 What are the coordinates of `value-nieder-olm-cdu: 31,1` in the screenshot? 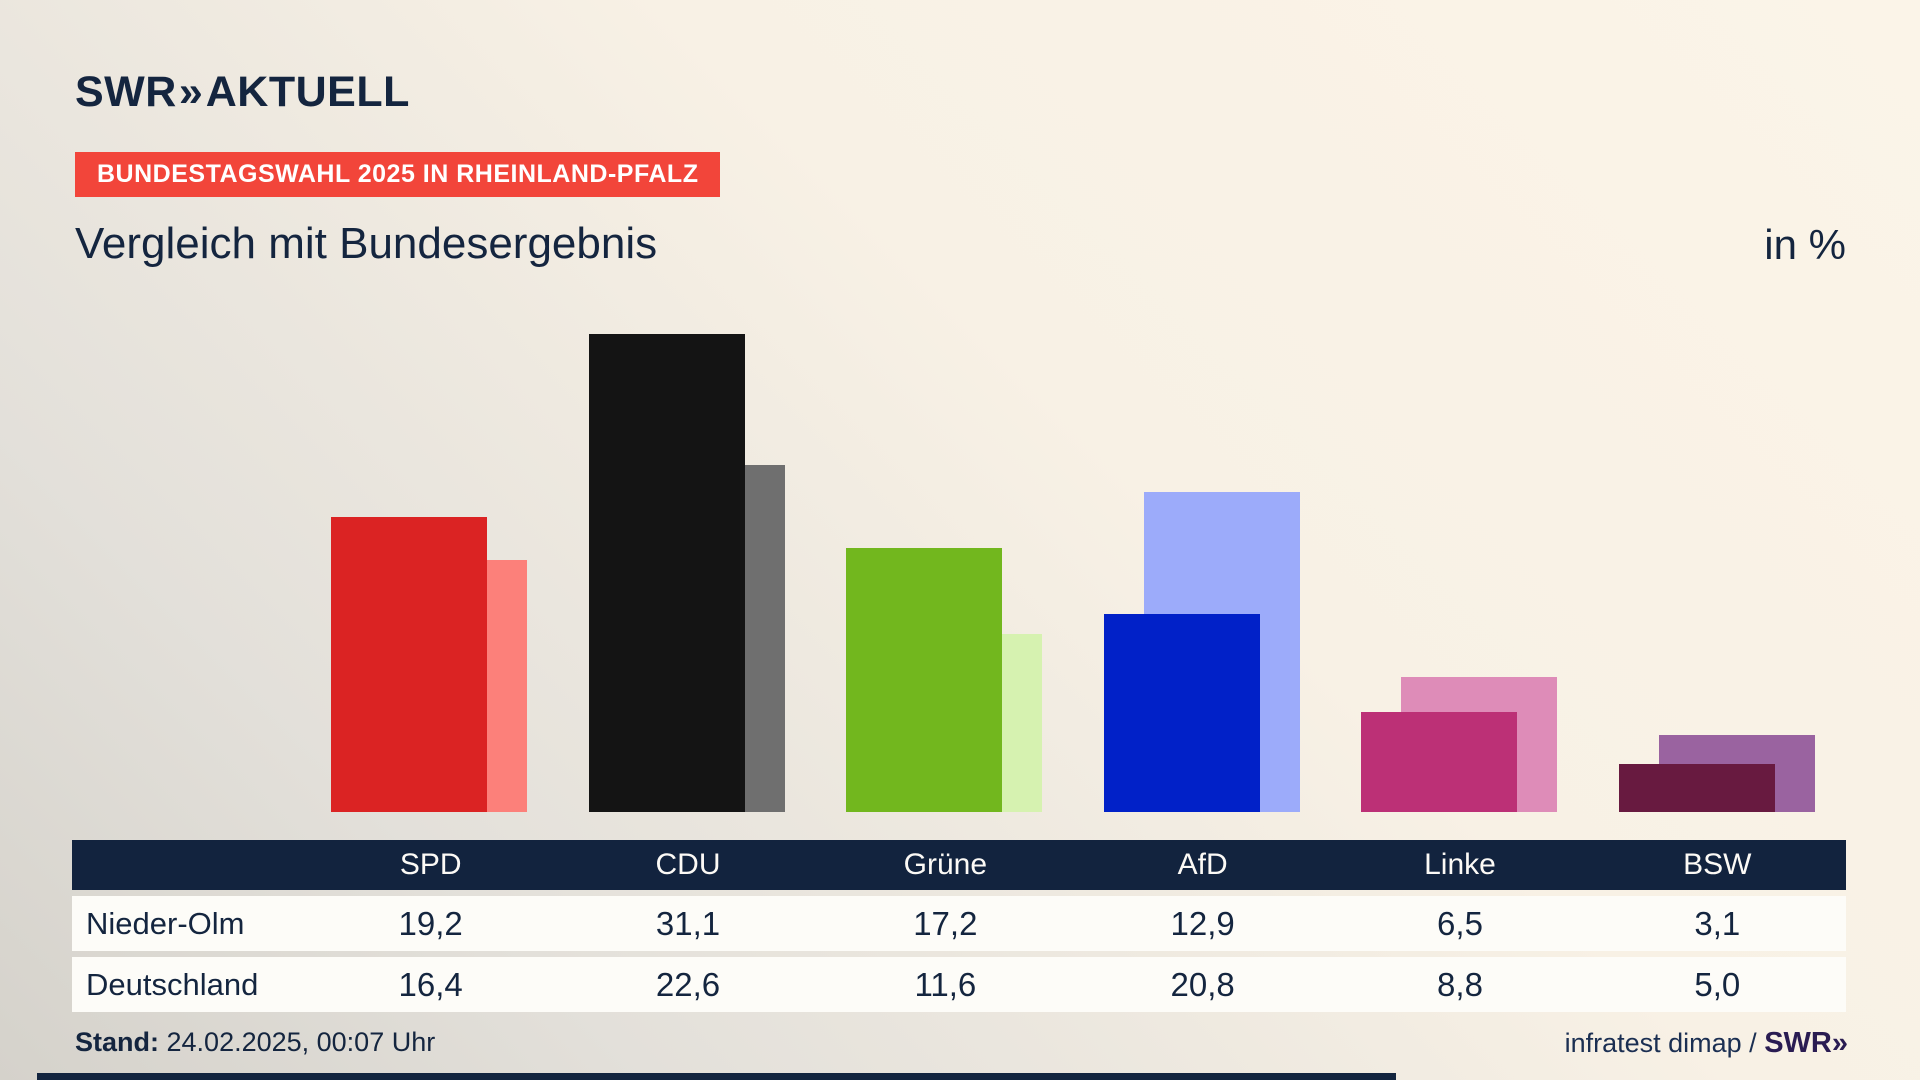 It's located at (688, 923).